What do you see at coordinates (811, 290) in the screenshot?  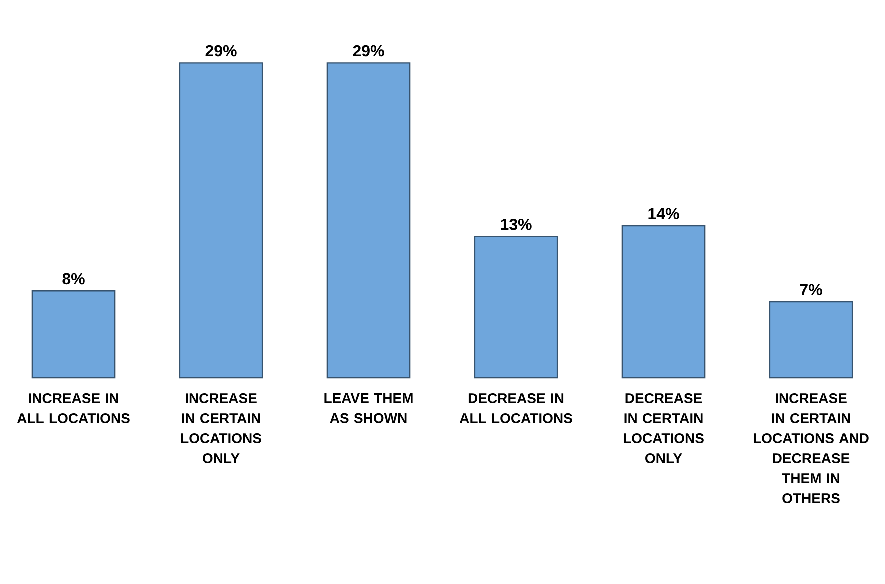 I see `data-label: 7%` at bounding box center [811, 290].